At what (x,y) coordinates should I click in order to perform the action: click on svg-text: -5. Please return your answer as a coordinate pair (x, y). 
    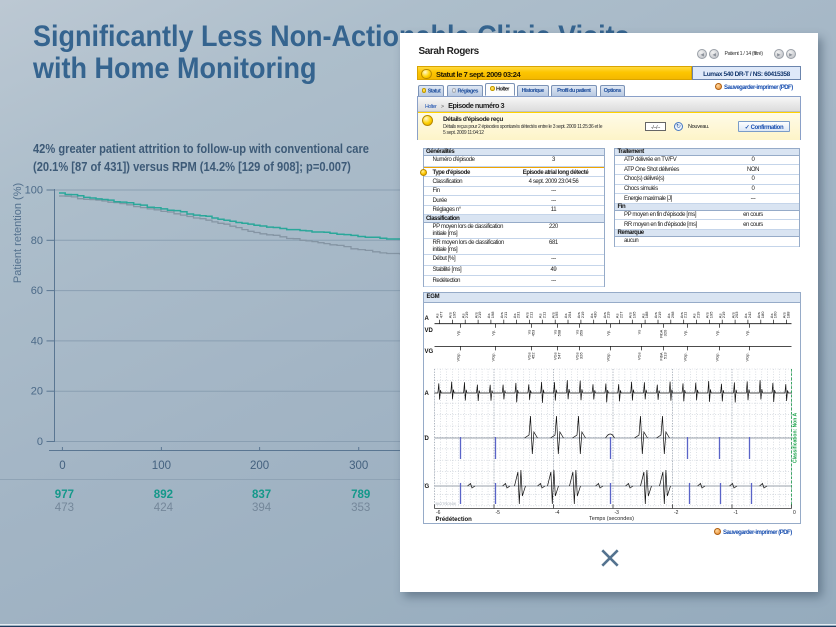
    Looking at the image, I should click on (497, 513).